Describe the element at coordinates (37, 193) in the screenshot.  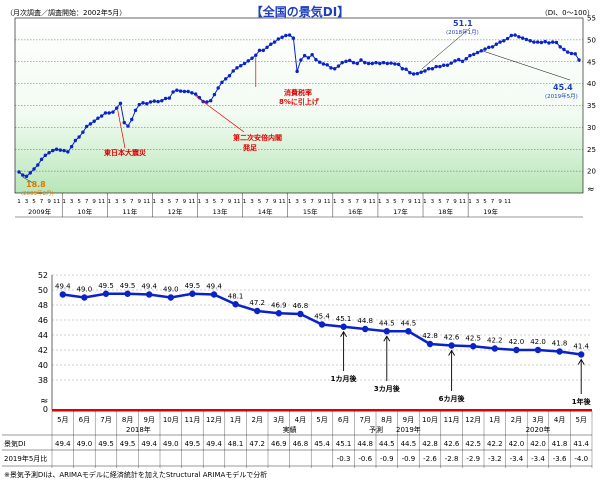
I see `annotation-low-date: (2009年2月)` at that location.